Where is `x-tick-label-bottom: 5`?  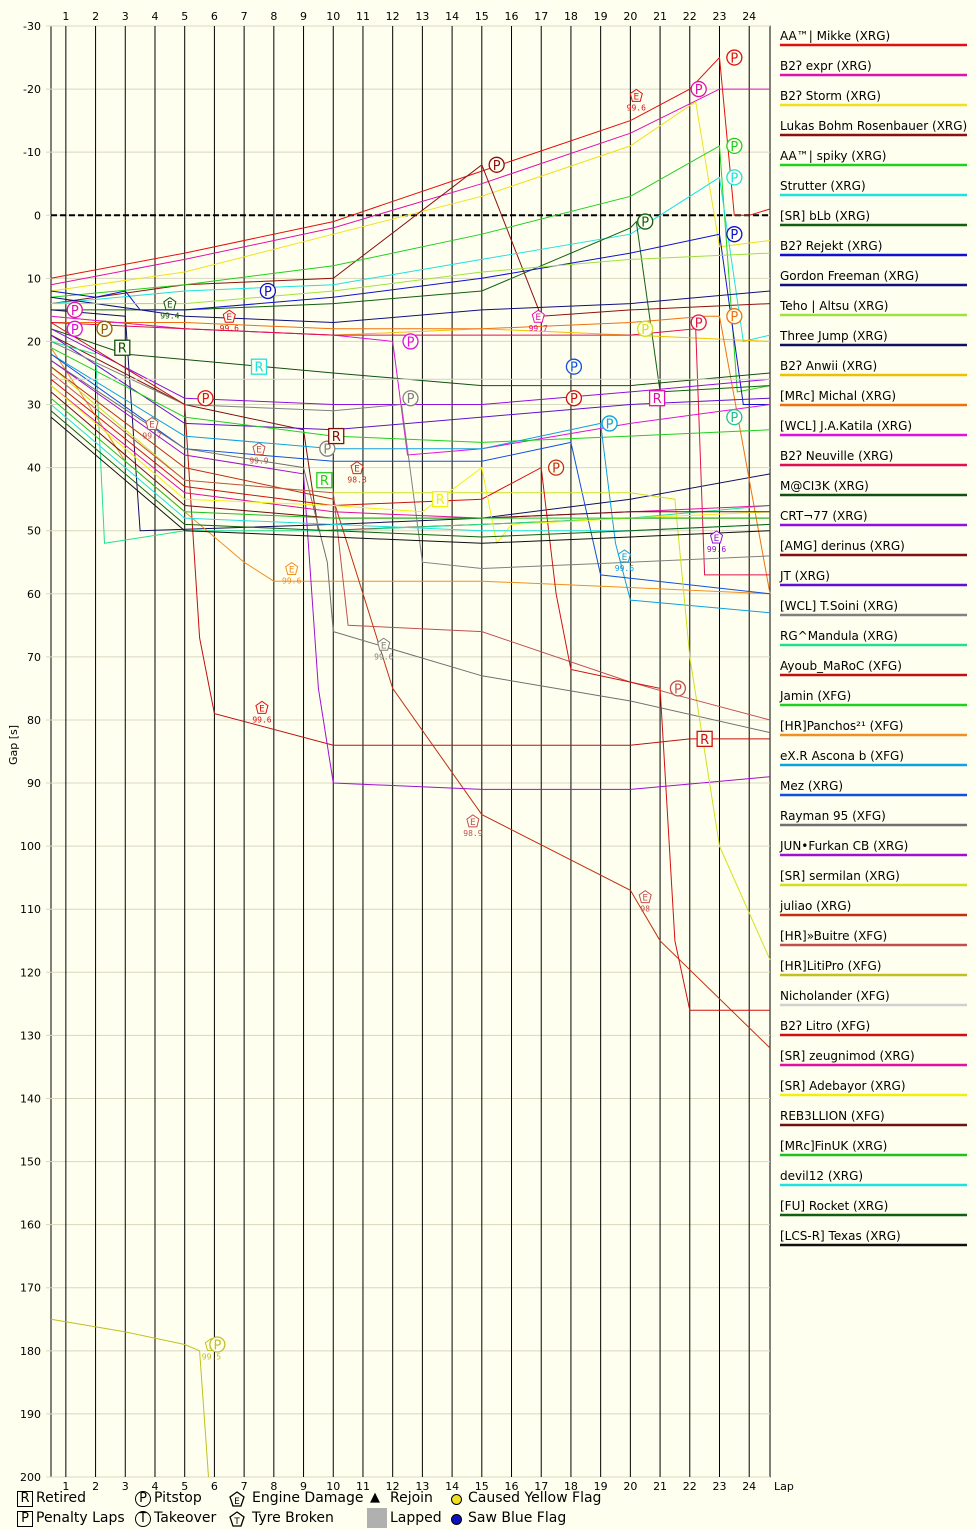
x-tick-label-bottom: 5 is located at coordinates (184, 1486).